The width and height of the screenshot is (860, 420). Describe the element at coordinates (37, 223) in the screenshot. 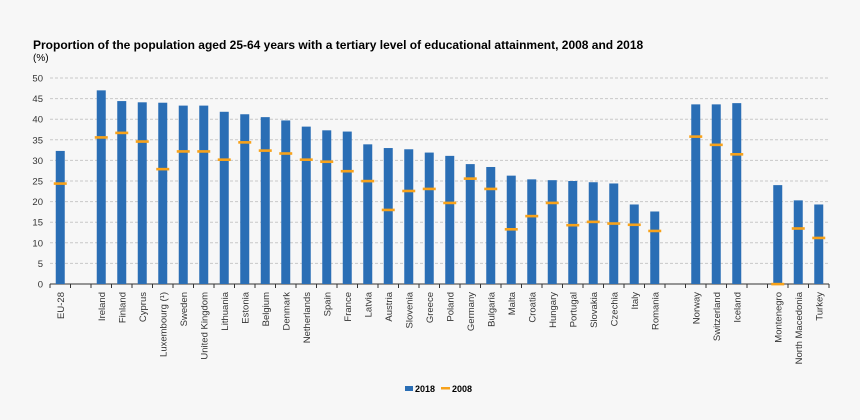

I see `y-tick-label: 15` at that location.